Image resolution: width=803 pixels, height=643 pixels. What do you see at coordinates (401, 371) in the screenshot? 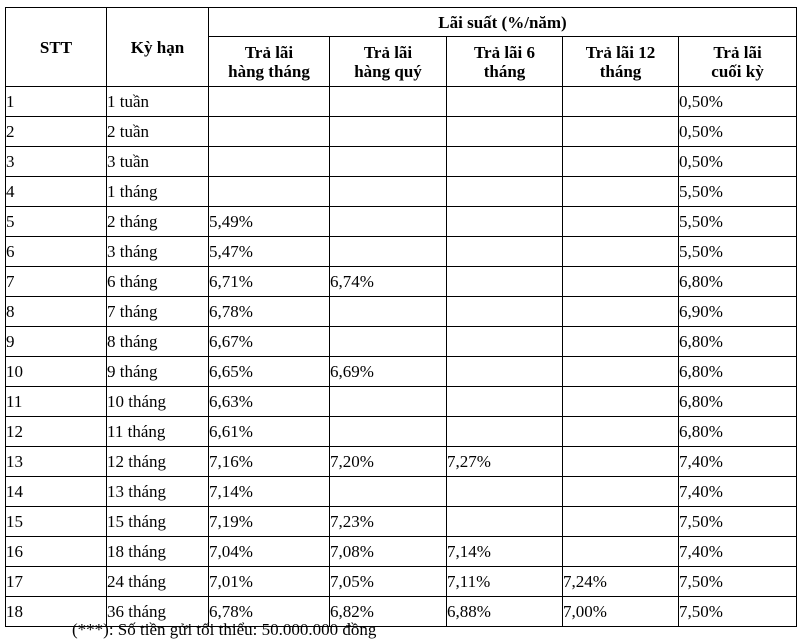
I see `table-row: 10 9 tháng 6,65% 6,69% 6,80%` at bounding box center [401, 371].